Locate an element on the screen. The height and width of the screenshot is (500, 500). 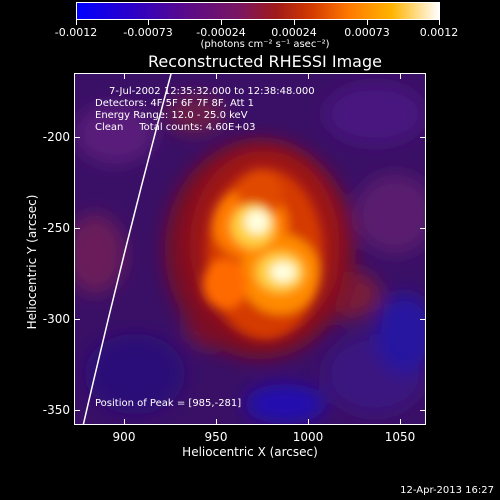
y-tick-label: -250 is located at coordinates (56, 228).